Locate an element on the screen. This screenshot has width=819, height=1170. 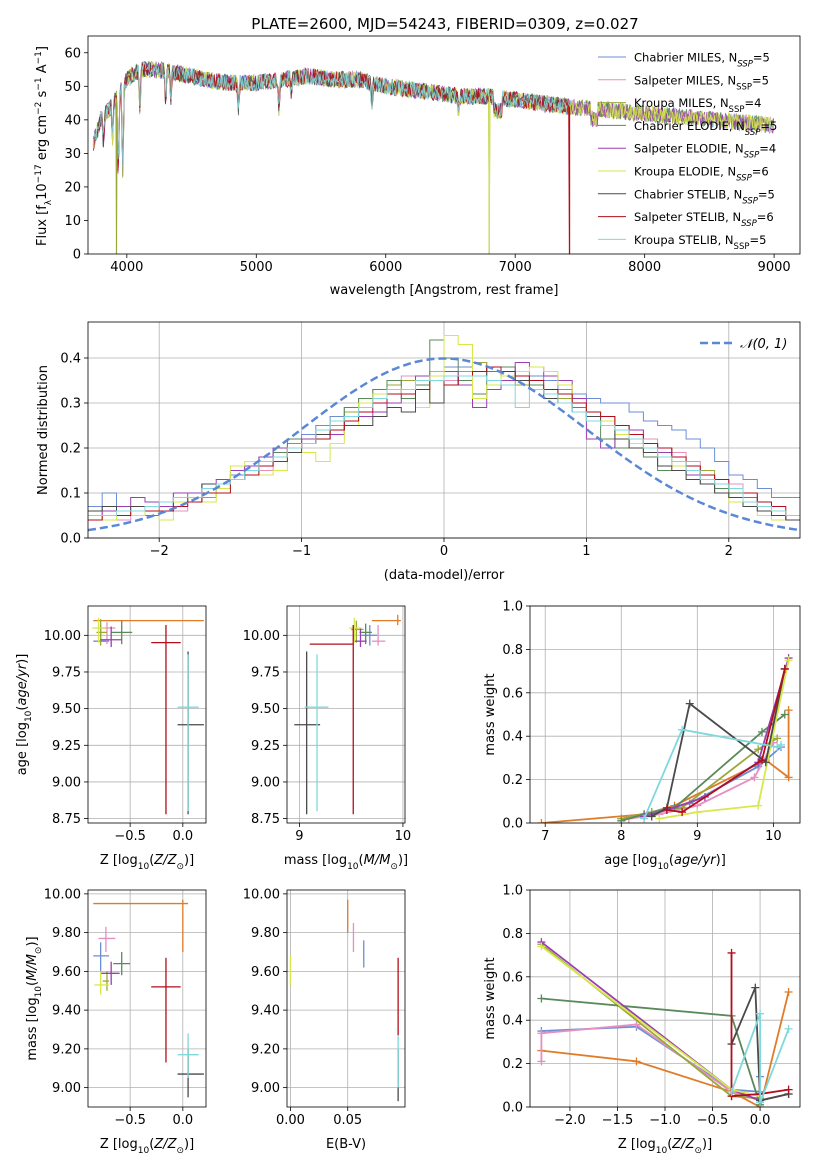
y-tick-label: 10 is located at coordinates (72, 221).